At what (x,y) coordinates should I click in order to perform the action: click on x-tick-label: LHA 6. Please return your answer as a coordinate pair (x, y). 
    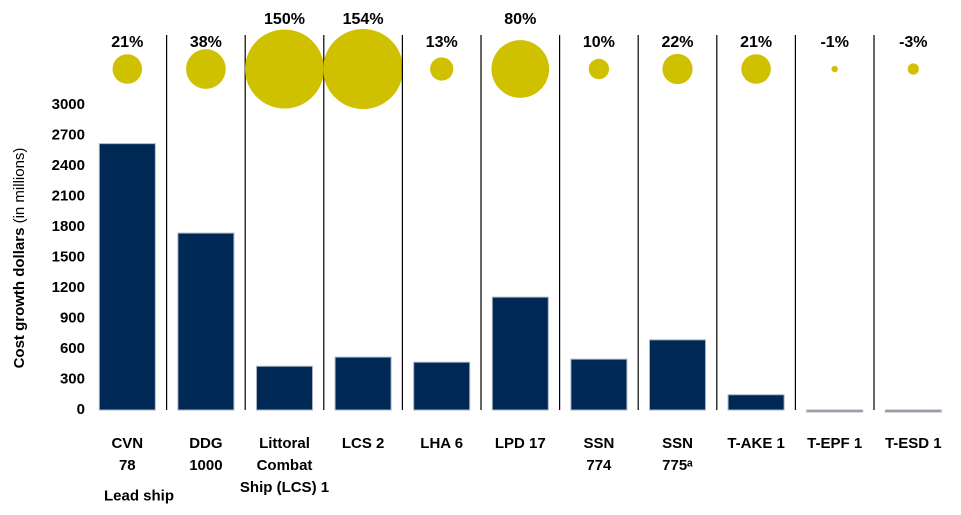
    Looking at the image, I should click on (442, 443).